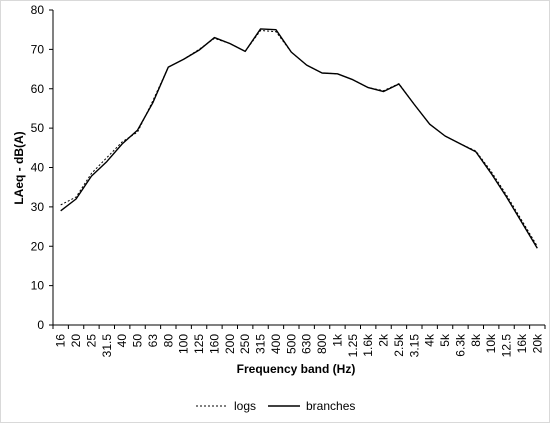  I want to click on x-tick-label: 3.15, so click(414, 346).